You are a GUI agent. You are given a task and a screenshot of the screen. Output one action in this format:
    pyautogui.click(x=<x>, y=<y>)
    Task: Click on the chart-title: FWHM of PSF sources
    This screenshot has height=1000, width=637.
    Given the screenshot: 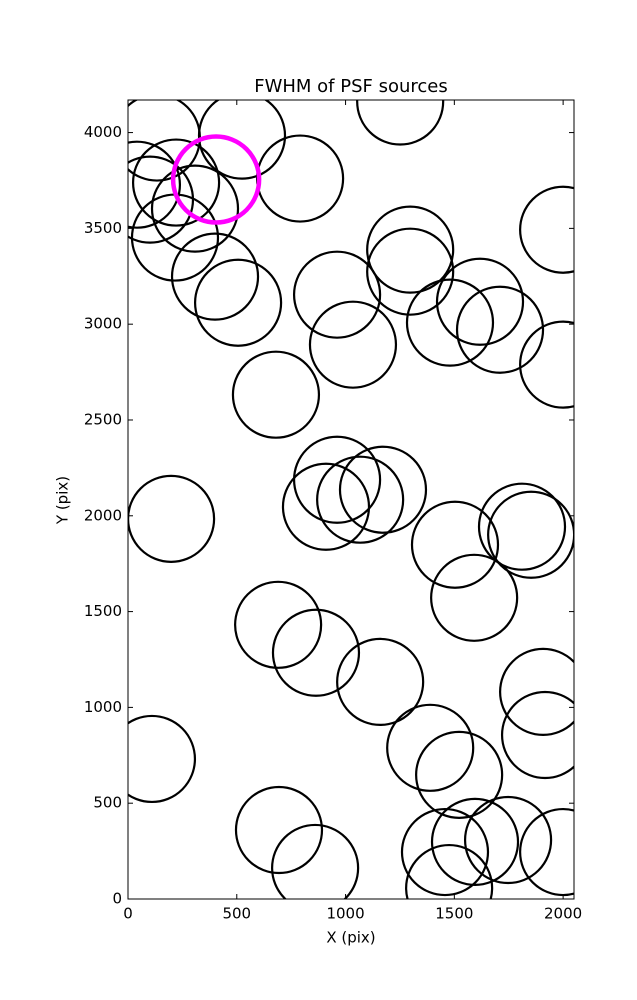 What is the action you would take?
    pyautogui.click(x=351, y=86)
    